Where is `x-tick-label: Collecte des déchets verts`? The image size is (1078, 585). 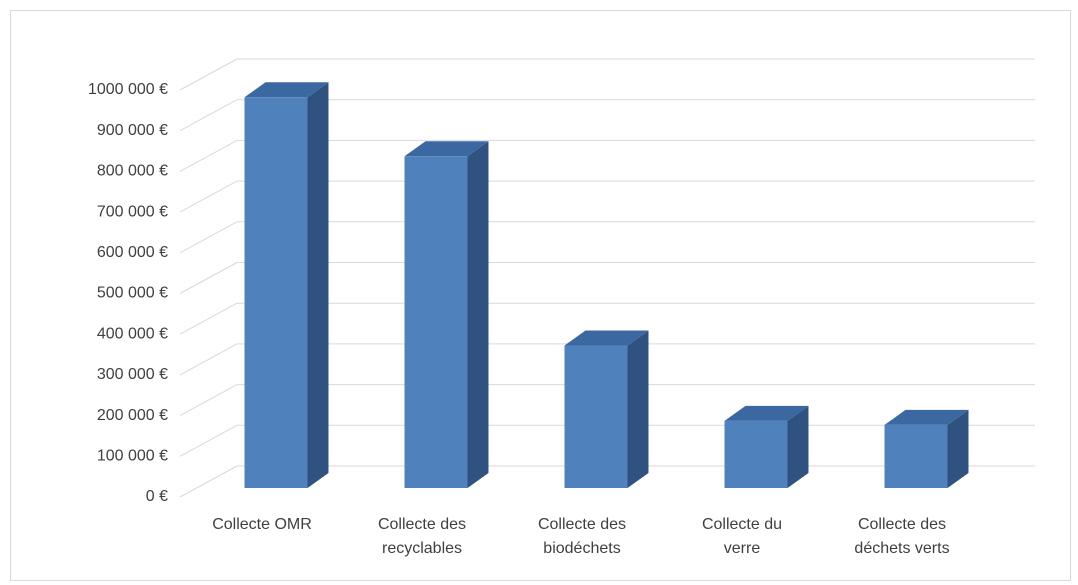
x-tick-label: Collecte des déchets verts is located at coordinates (902, 536).